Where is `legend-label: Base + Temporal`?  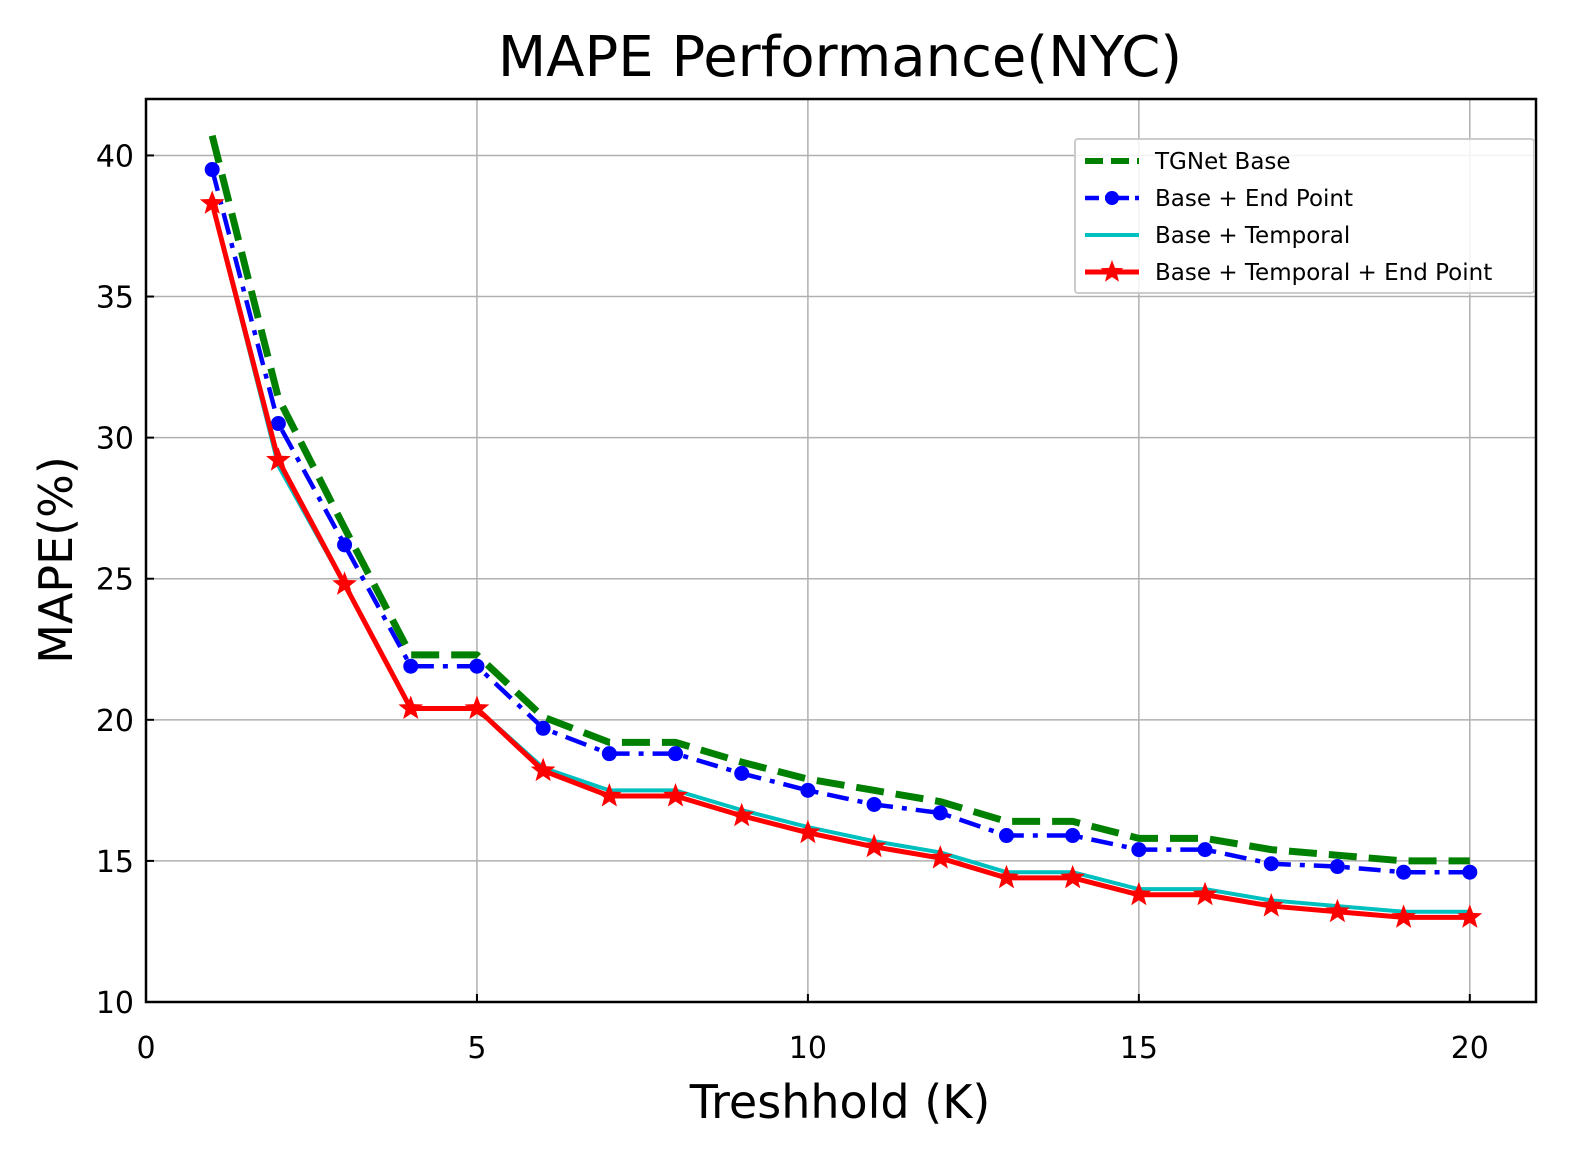 legend-label: Base + Temporal is located at coordinates (1252, 236).